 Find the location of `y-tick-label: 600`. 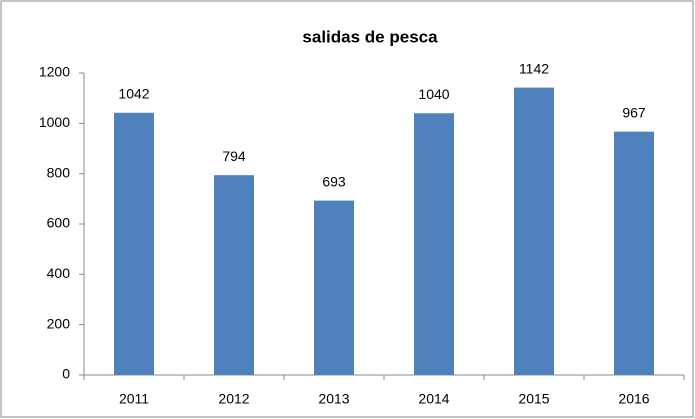

y-tick-label: 600 is located at coordinates (59, 223).